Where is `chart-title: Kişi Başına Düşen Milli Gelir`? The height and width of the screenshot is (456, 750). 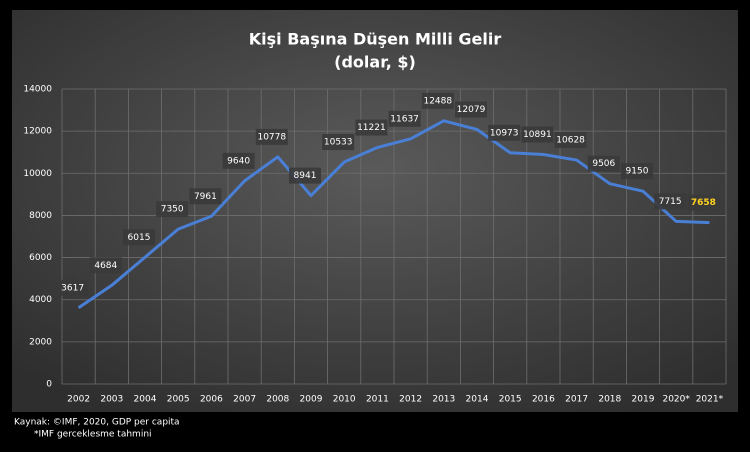 chart-title: Kişi Başına Düşen Milli Gelir is located at coordinates (375, 39).